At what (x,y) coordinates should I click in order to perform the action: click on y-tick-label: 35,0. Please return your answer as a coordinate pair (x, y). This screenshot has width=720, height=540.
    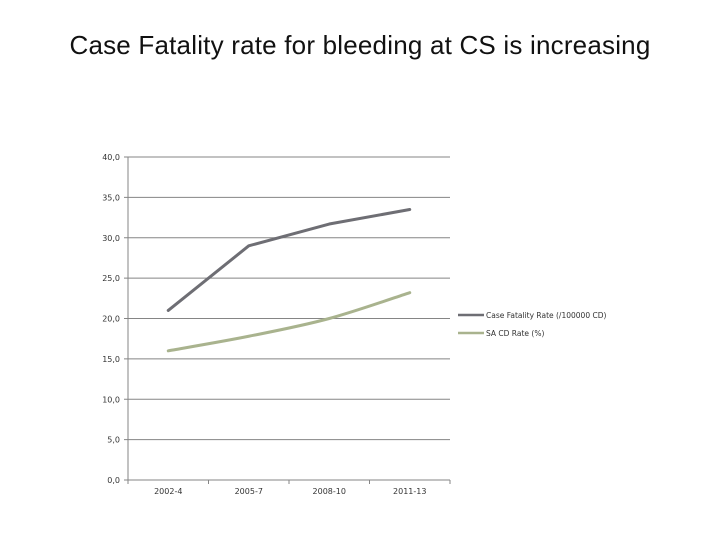
    Looking at the image, I should click on (111, 197).